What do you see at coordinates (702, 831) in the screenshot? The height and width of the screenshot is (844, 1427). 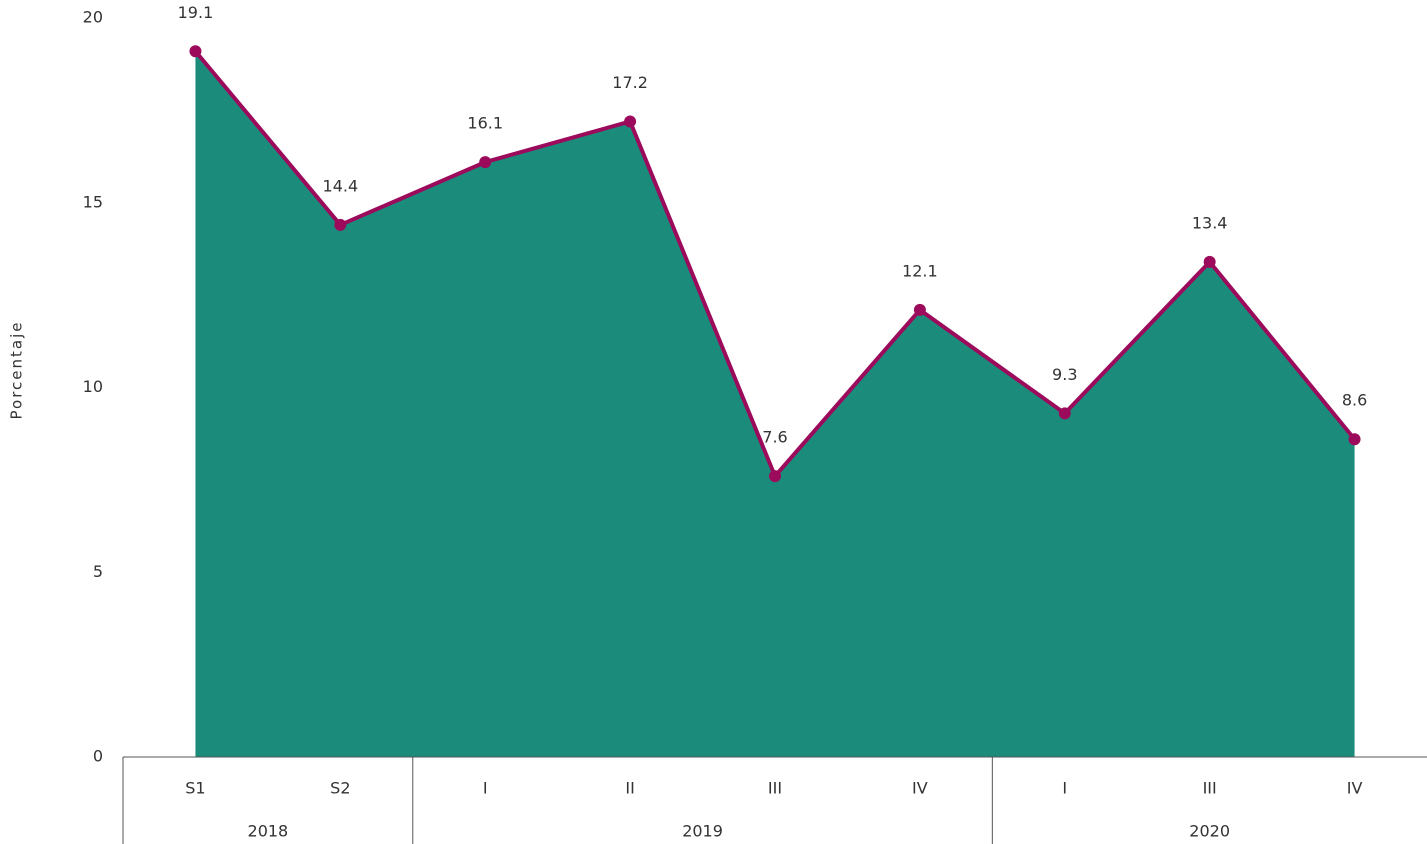 I see `group-label: 2019` at bounding box center [702, 831].